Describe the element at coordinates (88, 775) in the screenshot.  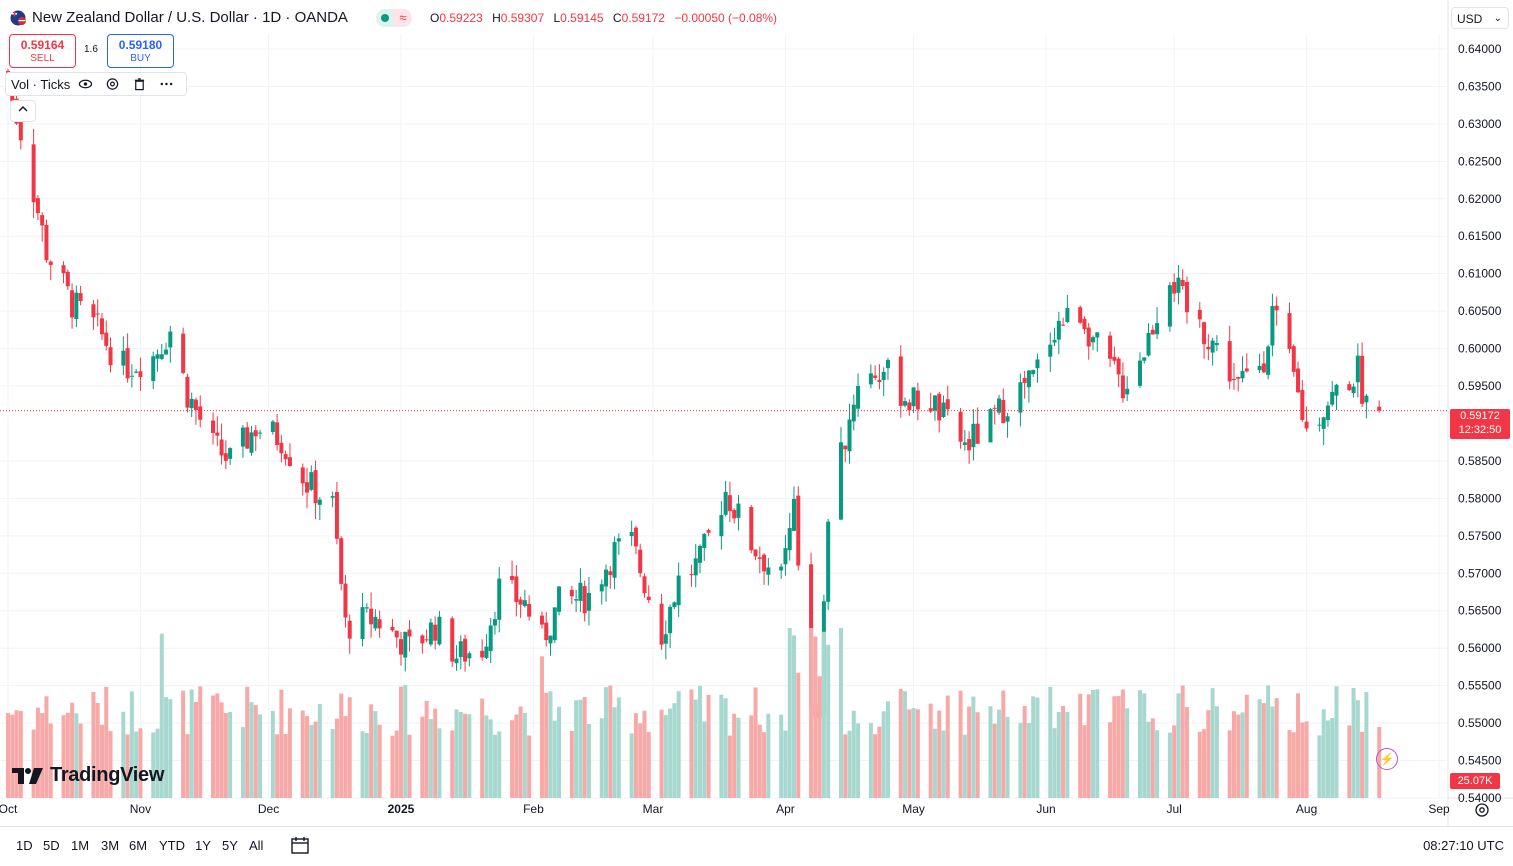
I see `tradingview-logo: TradingView` at that location.